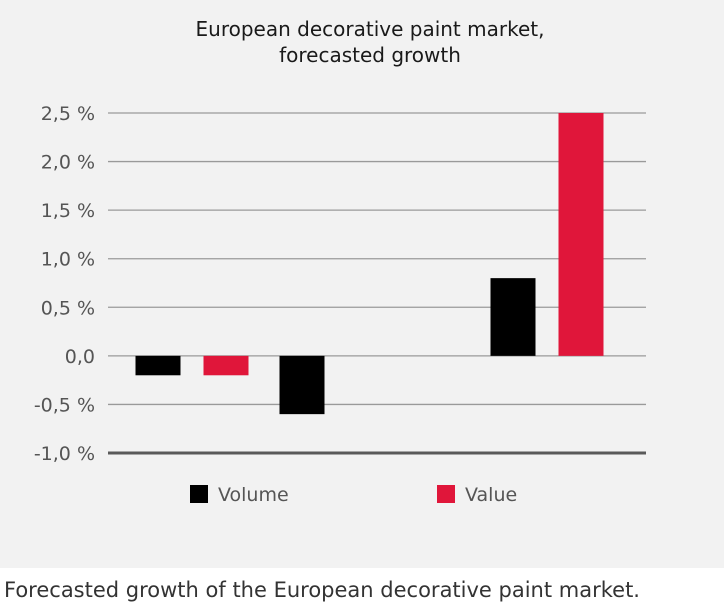  Describe the element at coordinates (80, 357) in the screenshot. I see `y-tick-label: 0,0` at that location.